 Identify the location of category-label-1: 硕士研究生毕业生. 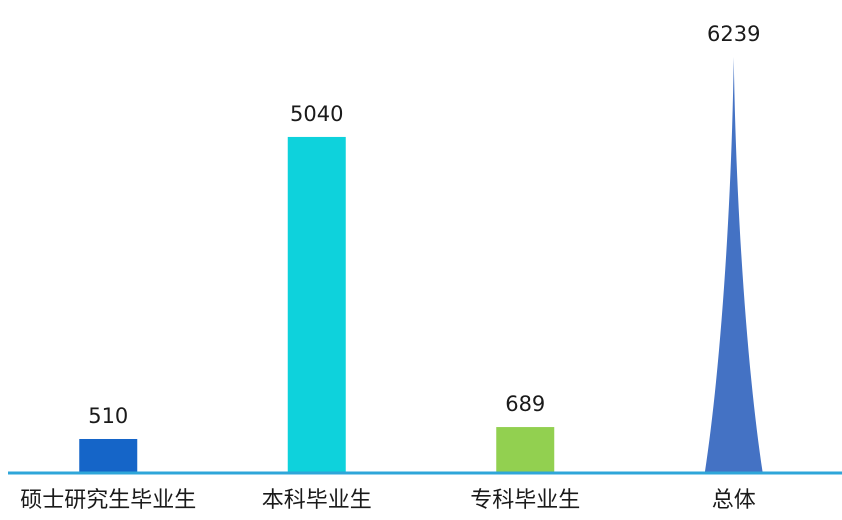
(108, 500).